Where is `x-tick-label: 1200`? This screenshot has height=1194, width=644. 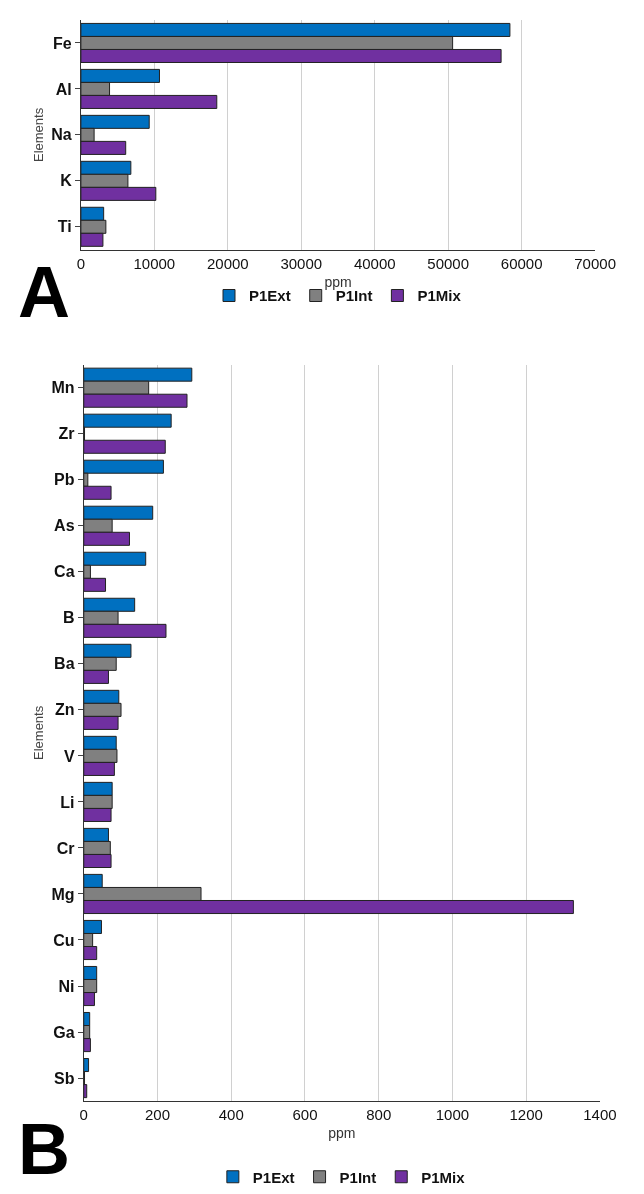
x-tick-label: 1200 is located at coordinates (526, 1115).